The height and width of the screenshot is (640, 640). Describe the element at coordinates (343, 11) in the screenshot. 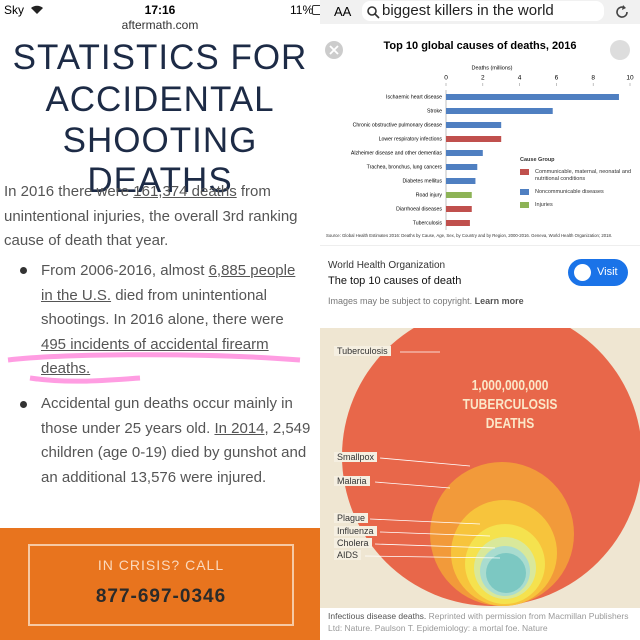

I see `reader-button: AA` at that location.